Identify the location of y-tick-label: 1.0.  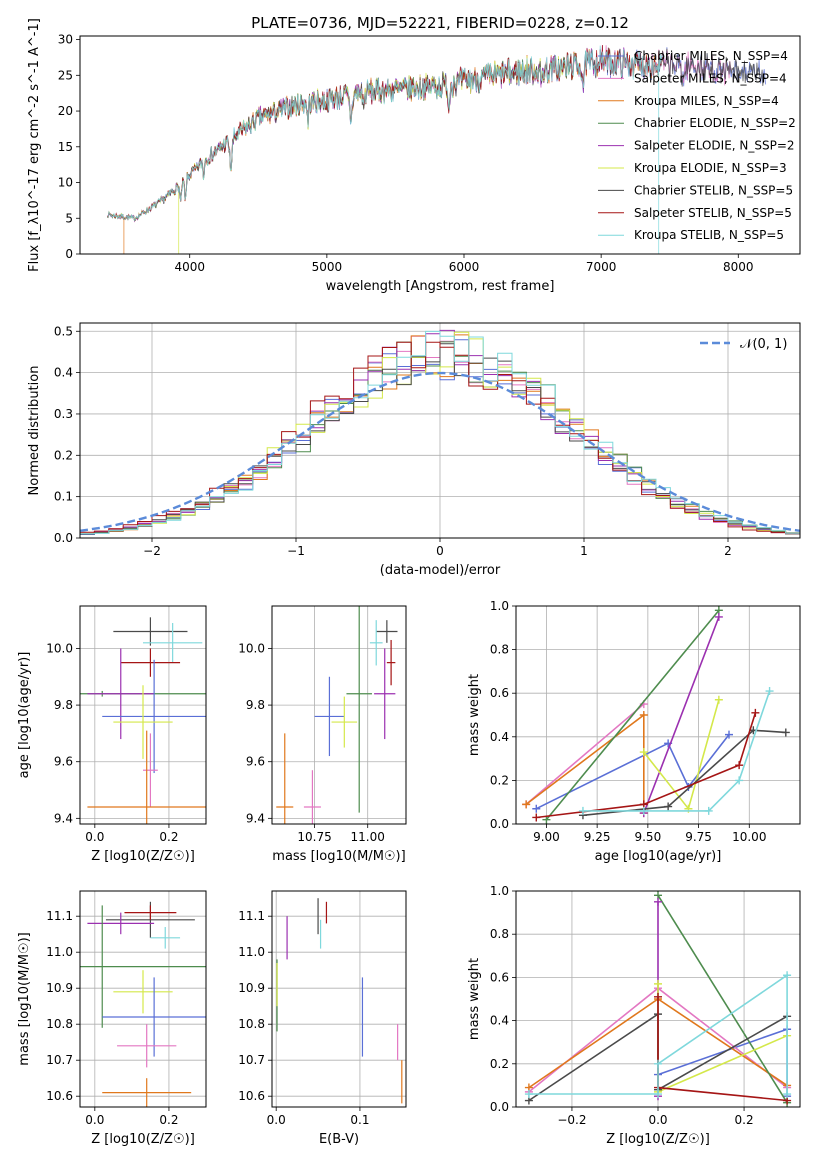
(499, 891).